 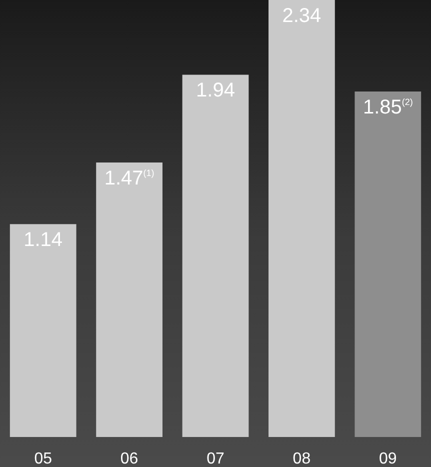 What do you see at coordinates (301, 458) in the screenshot?
I see `x-tick-label: 08` at bounding box center [301, 458].